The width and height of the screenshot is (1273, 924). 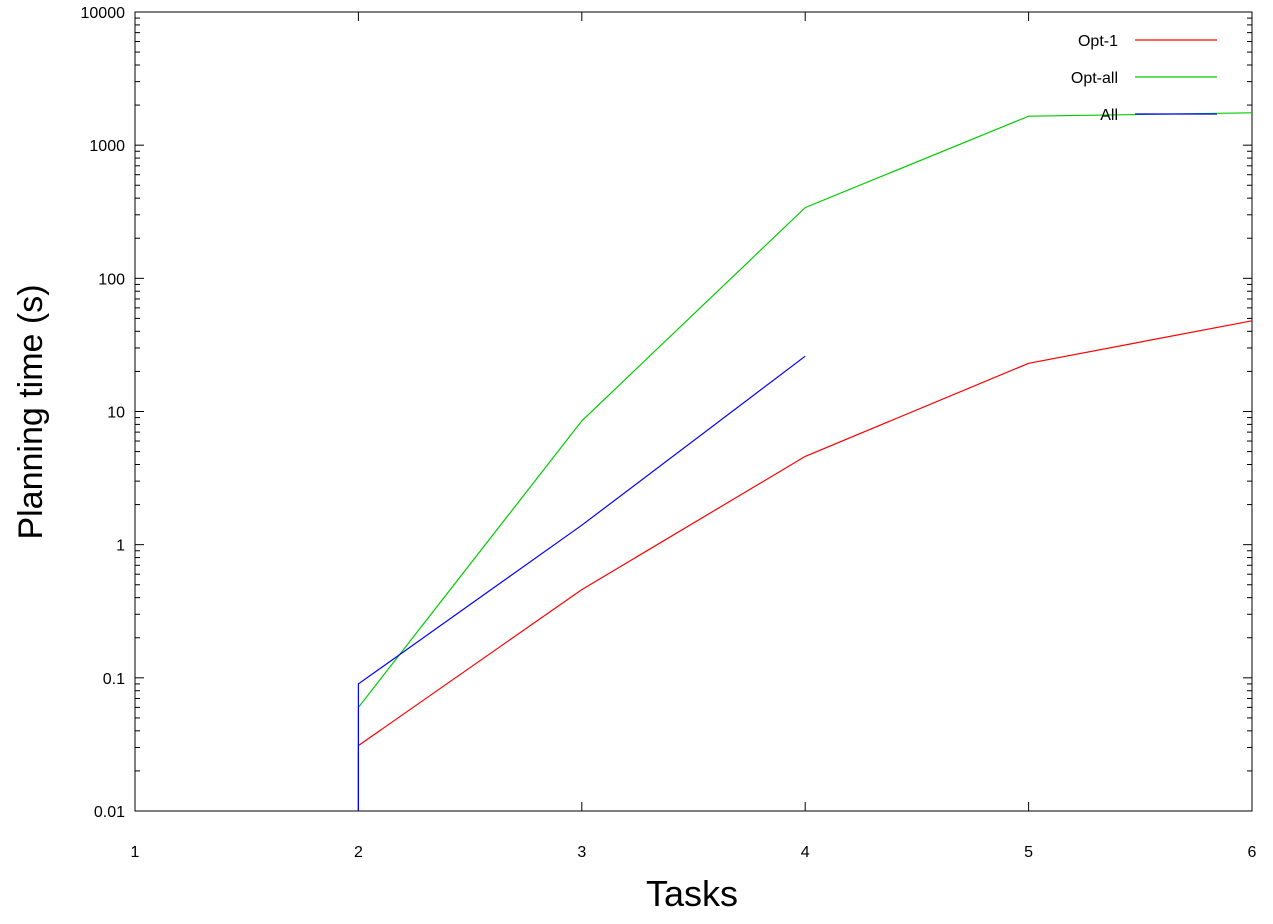 I want to click on x-tick-label: 3, so click(x=581, y=852).